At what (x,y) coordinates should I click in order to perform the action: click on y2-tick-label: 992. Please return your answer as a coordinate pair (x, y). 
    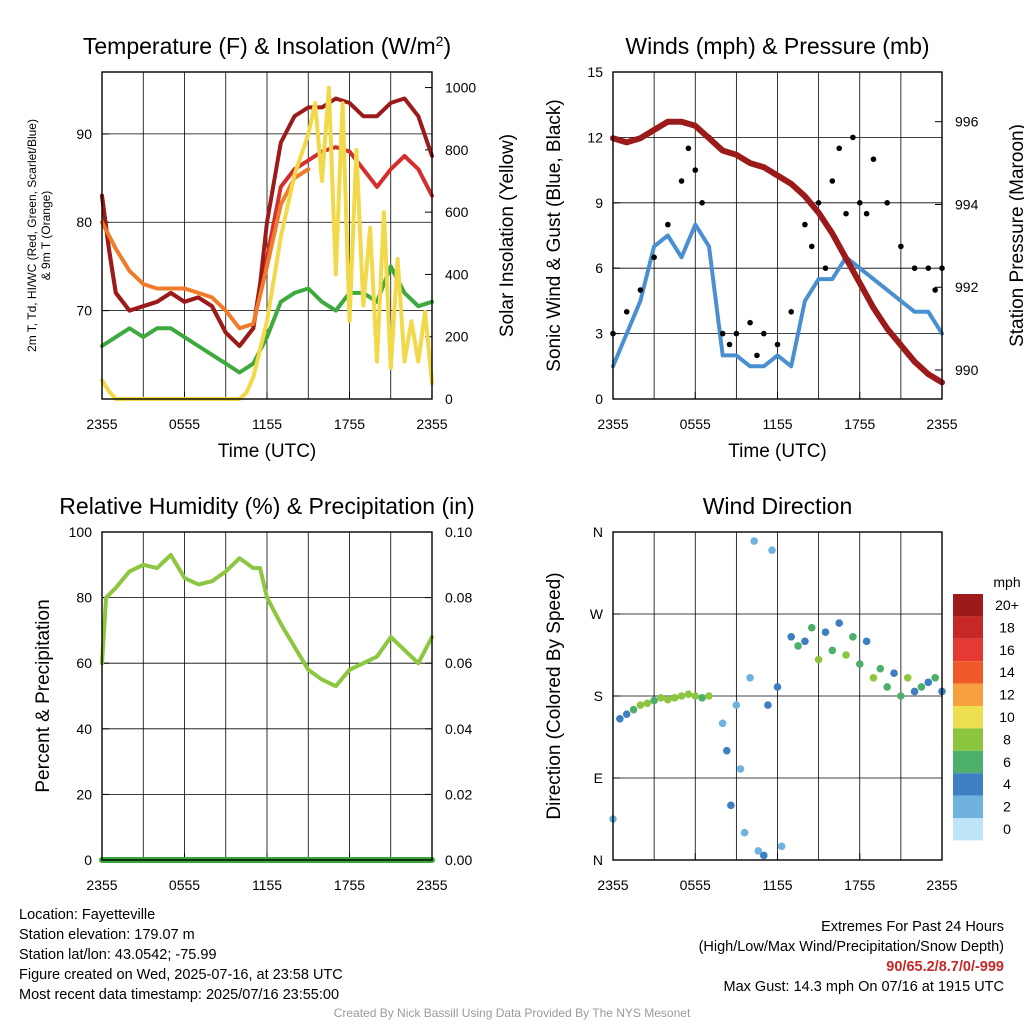
    Looking at the image, I should click on (967, 287).